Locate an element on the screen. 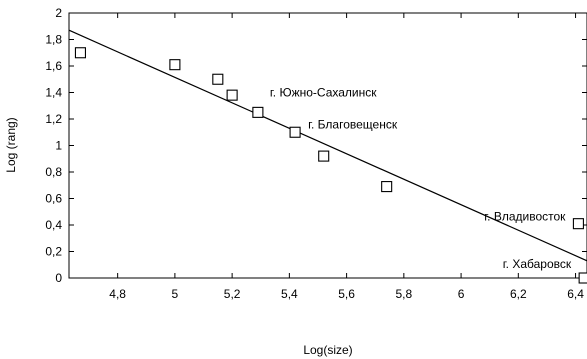 Image resolution: width=587 pixels, height=359 pixels. y-tick-label: 1,6 is located at coordinates (53, 66).